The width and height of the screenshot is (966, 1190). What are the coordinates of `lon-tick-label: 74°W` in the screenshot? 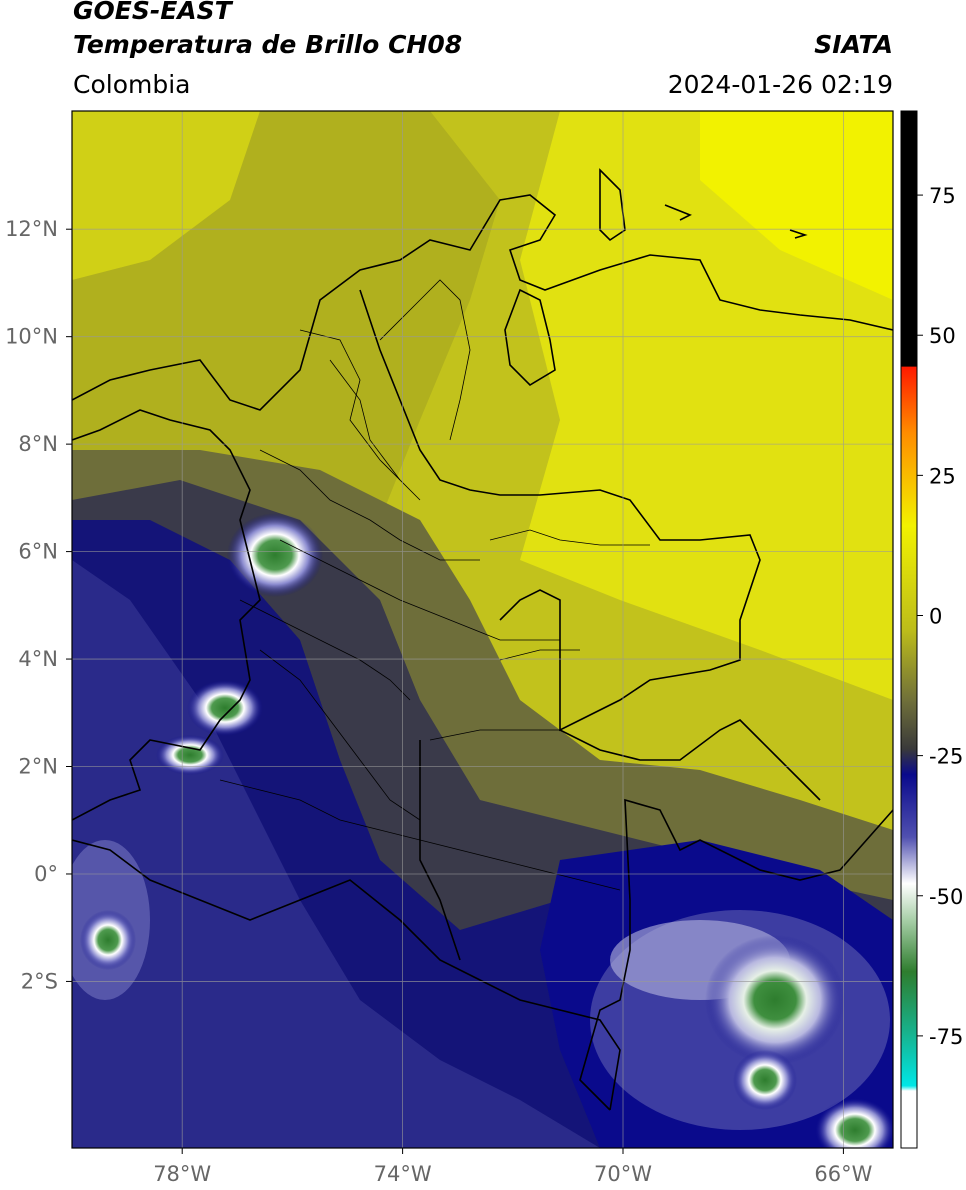 It's located at (403, 1174).